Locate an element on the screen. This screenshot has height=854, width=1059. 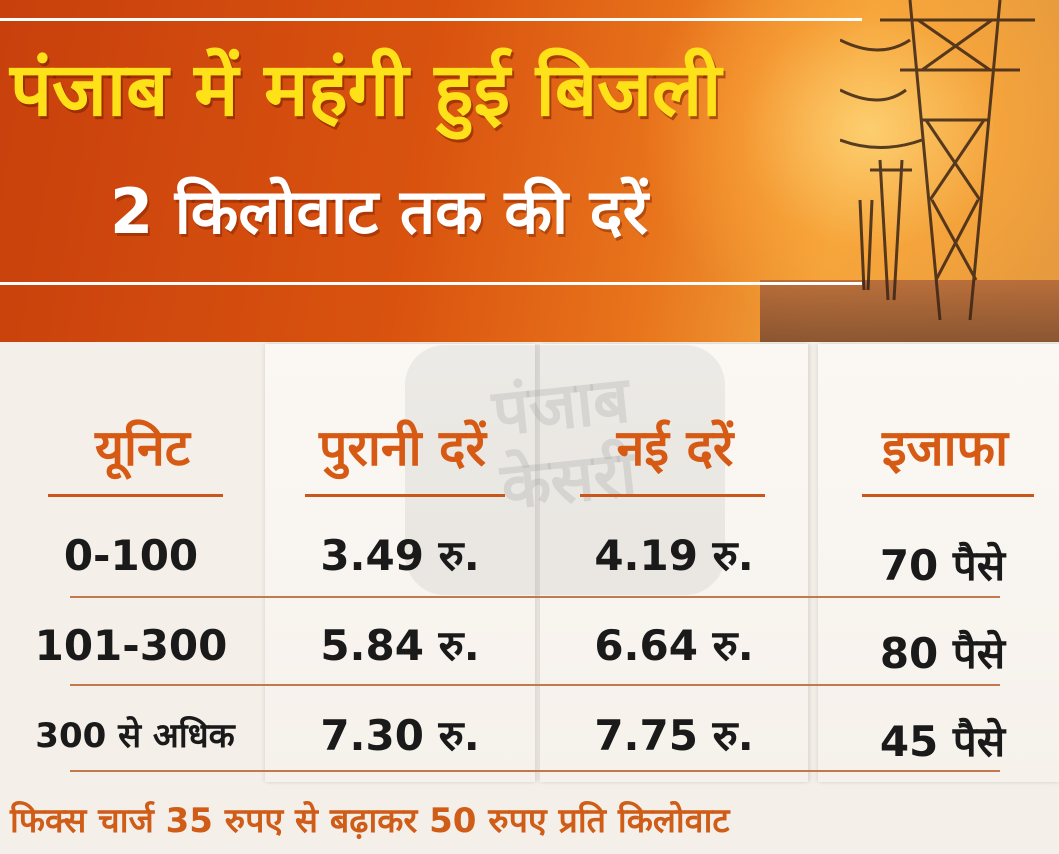
column-panel-old is located at coordinates (400, 563).